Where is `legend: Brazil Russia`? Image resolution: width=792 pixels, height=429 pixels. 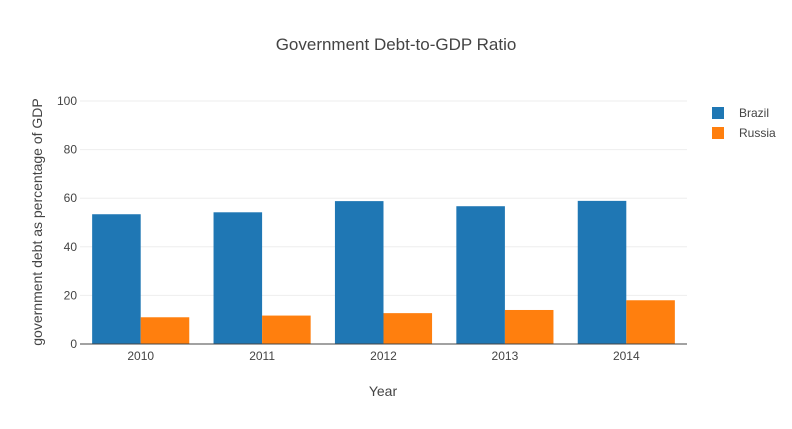
legend: Brazil Russia is located at coordinates (744, 123).